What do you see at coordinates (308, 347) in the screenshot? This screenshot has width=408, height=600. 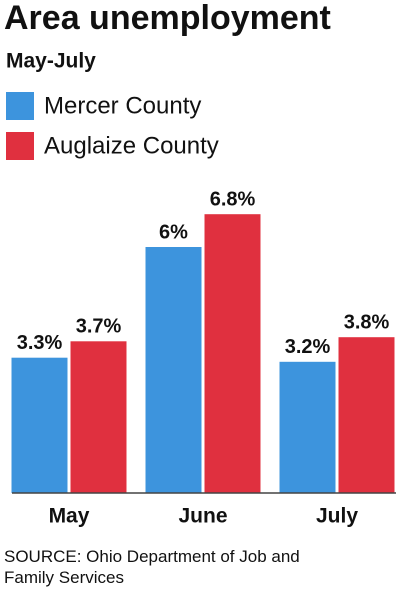 I see `value-label: 3.2%` at bounding box center [308, 347].